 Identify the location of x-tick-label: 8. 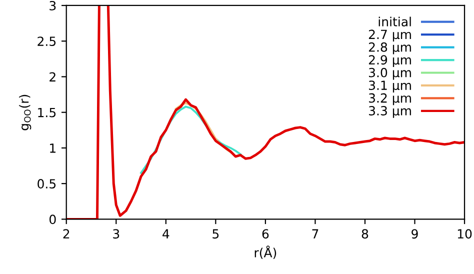
(365, 234).